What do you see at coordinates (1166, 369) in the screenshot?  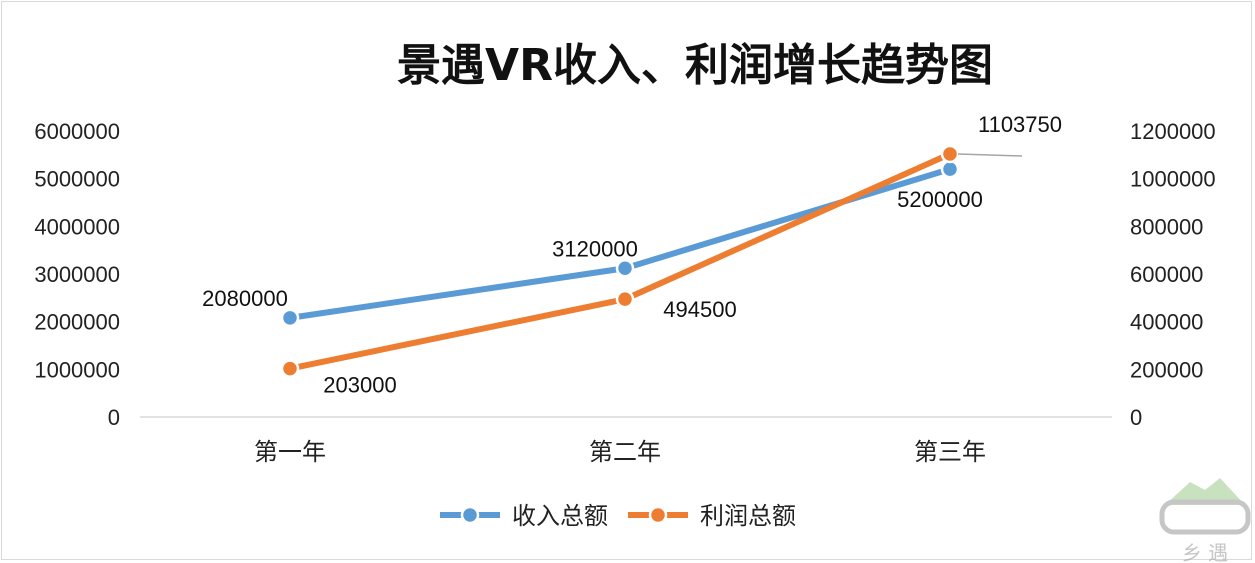 I see `right-axis-tick-label: 200000` at bounding box center [1166, 369].